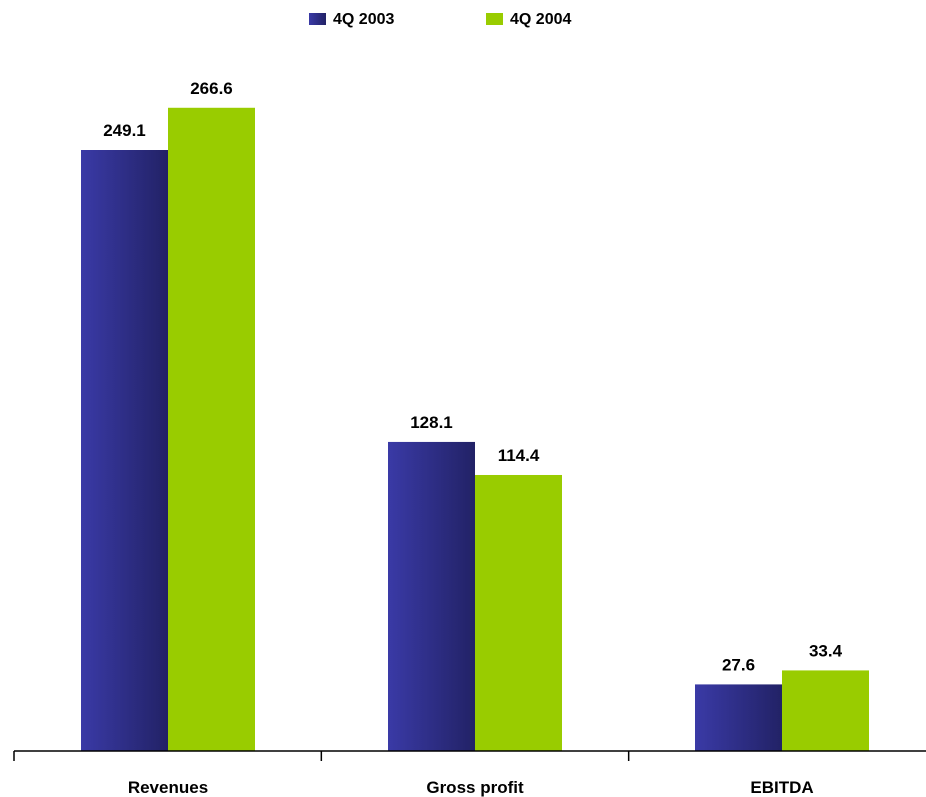  What do you see at coordinates (431, 422) in the screenshot?
I see `value-label-4q-2003-gross-profit: 128.1` at bounding box center [431, 422].